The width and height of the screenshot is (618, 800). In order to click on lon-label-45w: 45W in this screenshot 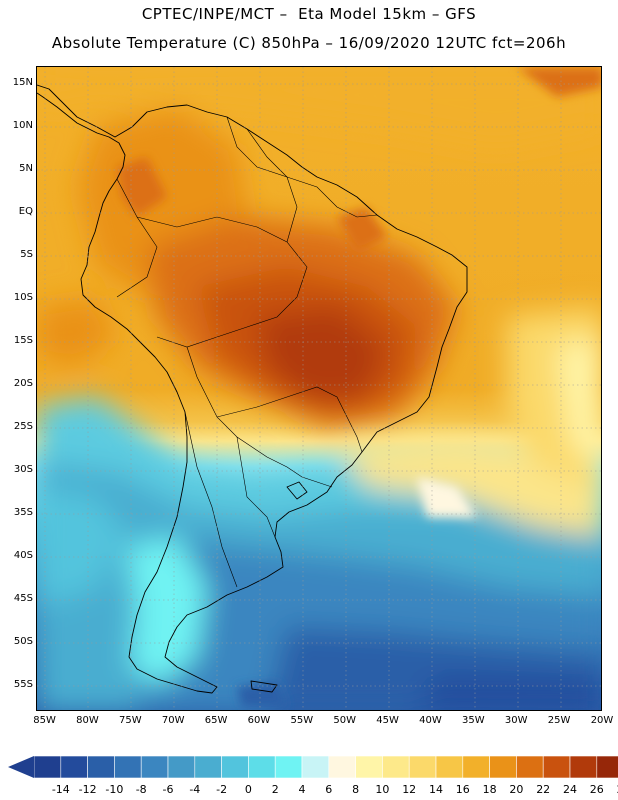, I will do `click(387, 720)`.